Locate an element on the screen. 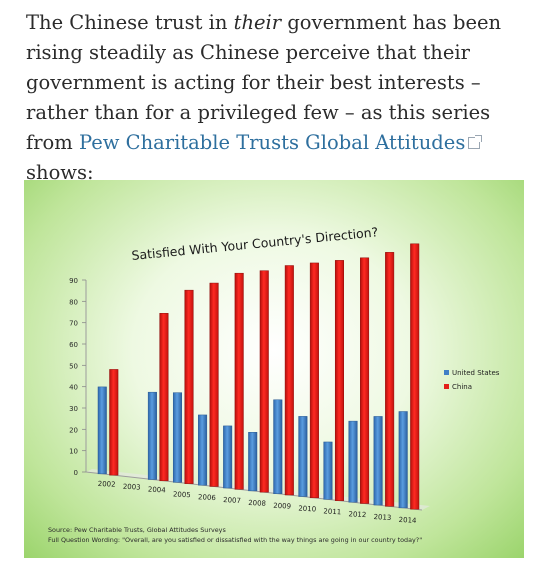  chart-title: Satisfied With Your Country's Direction? is located at coordinates (255, 243).